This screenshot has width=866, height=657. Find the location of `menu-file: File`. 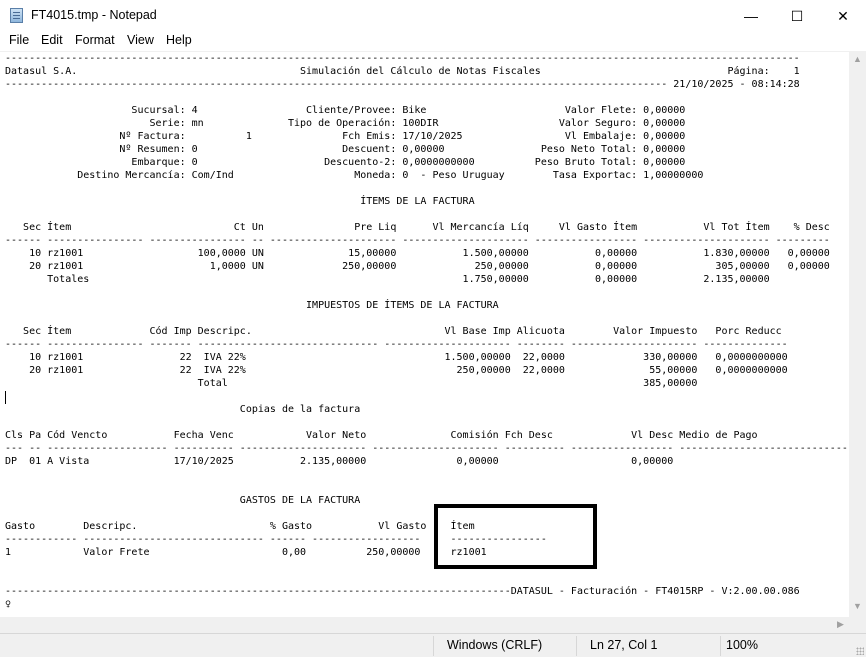

menu-file: File is located at coordinates (19, 40).